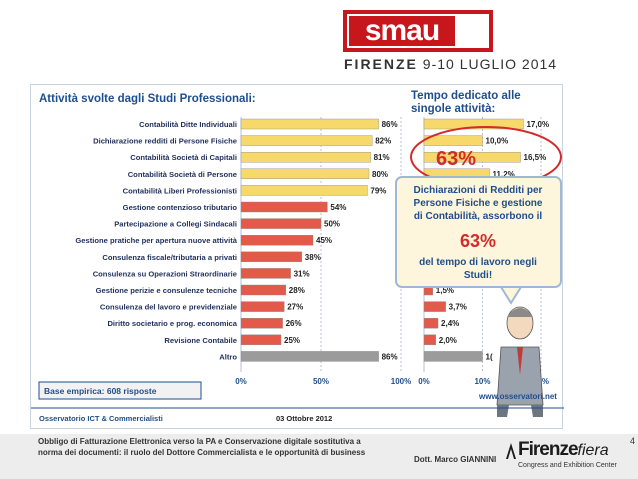  What do you see at coordinates (537, 124) in the screenshot?
I see `bar-right-value-label: 17,0%` at bounding box center [537, 124].